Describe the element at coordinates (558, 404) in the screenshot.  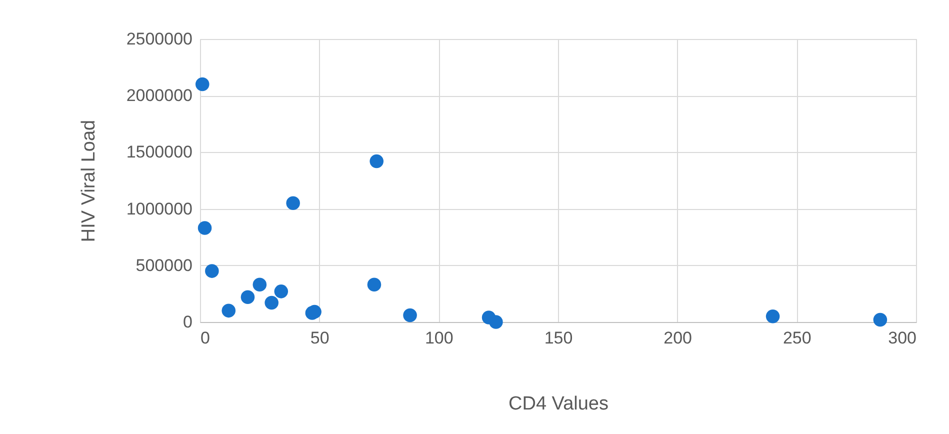
I see `x-axis-title: CD4 Values` at that location.